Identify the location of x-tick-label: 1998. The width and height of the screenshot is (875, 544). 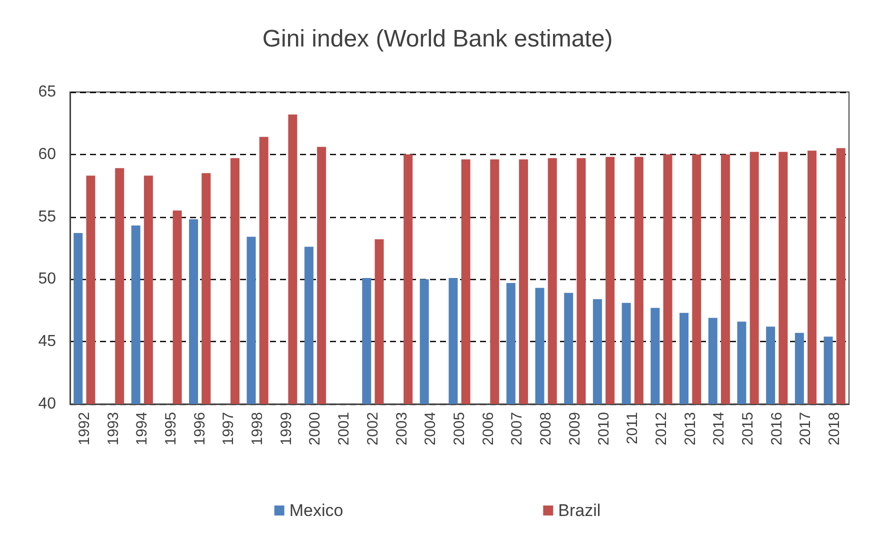
(257, 429).